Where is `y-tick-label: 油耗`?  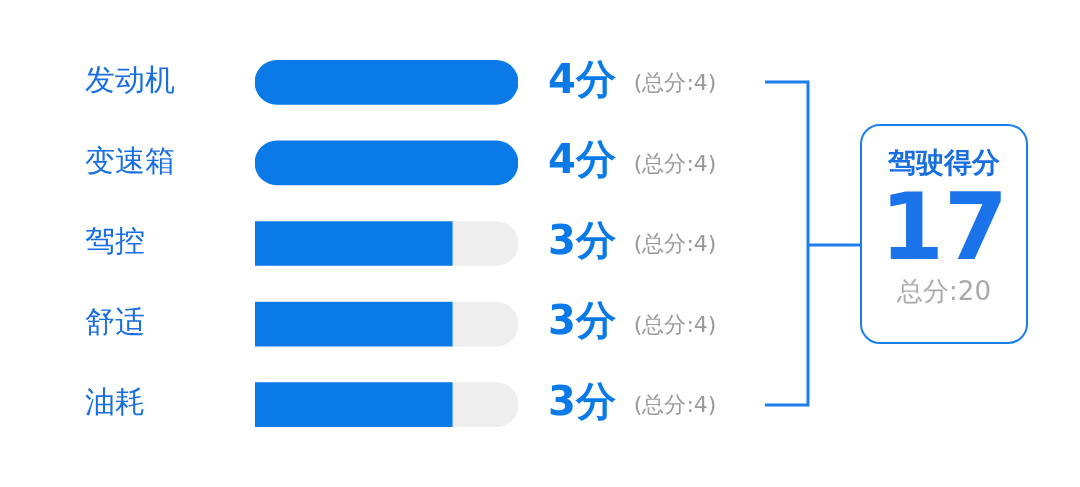
y-tick-label: 油耗 is located at coordinates (115, 402).